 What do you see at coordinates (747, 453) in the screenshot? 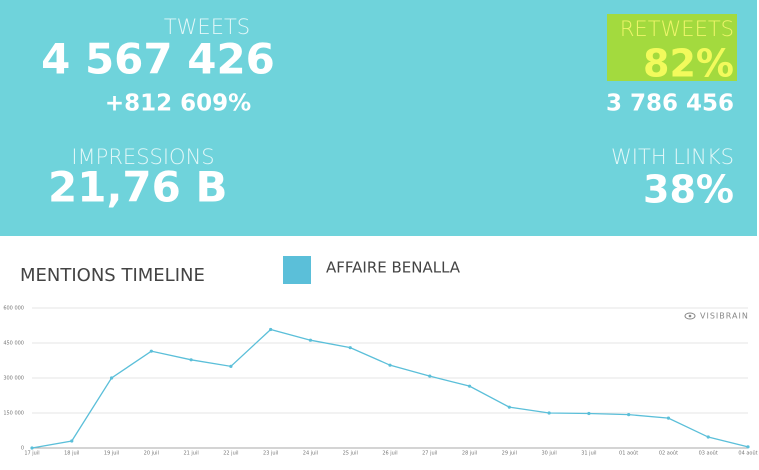
I see `x-tick-label: 04 août` at bounding box center [747, 453].